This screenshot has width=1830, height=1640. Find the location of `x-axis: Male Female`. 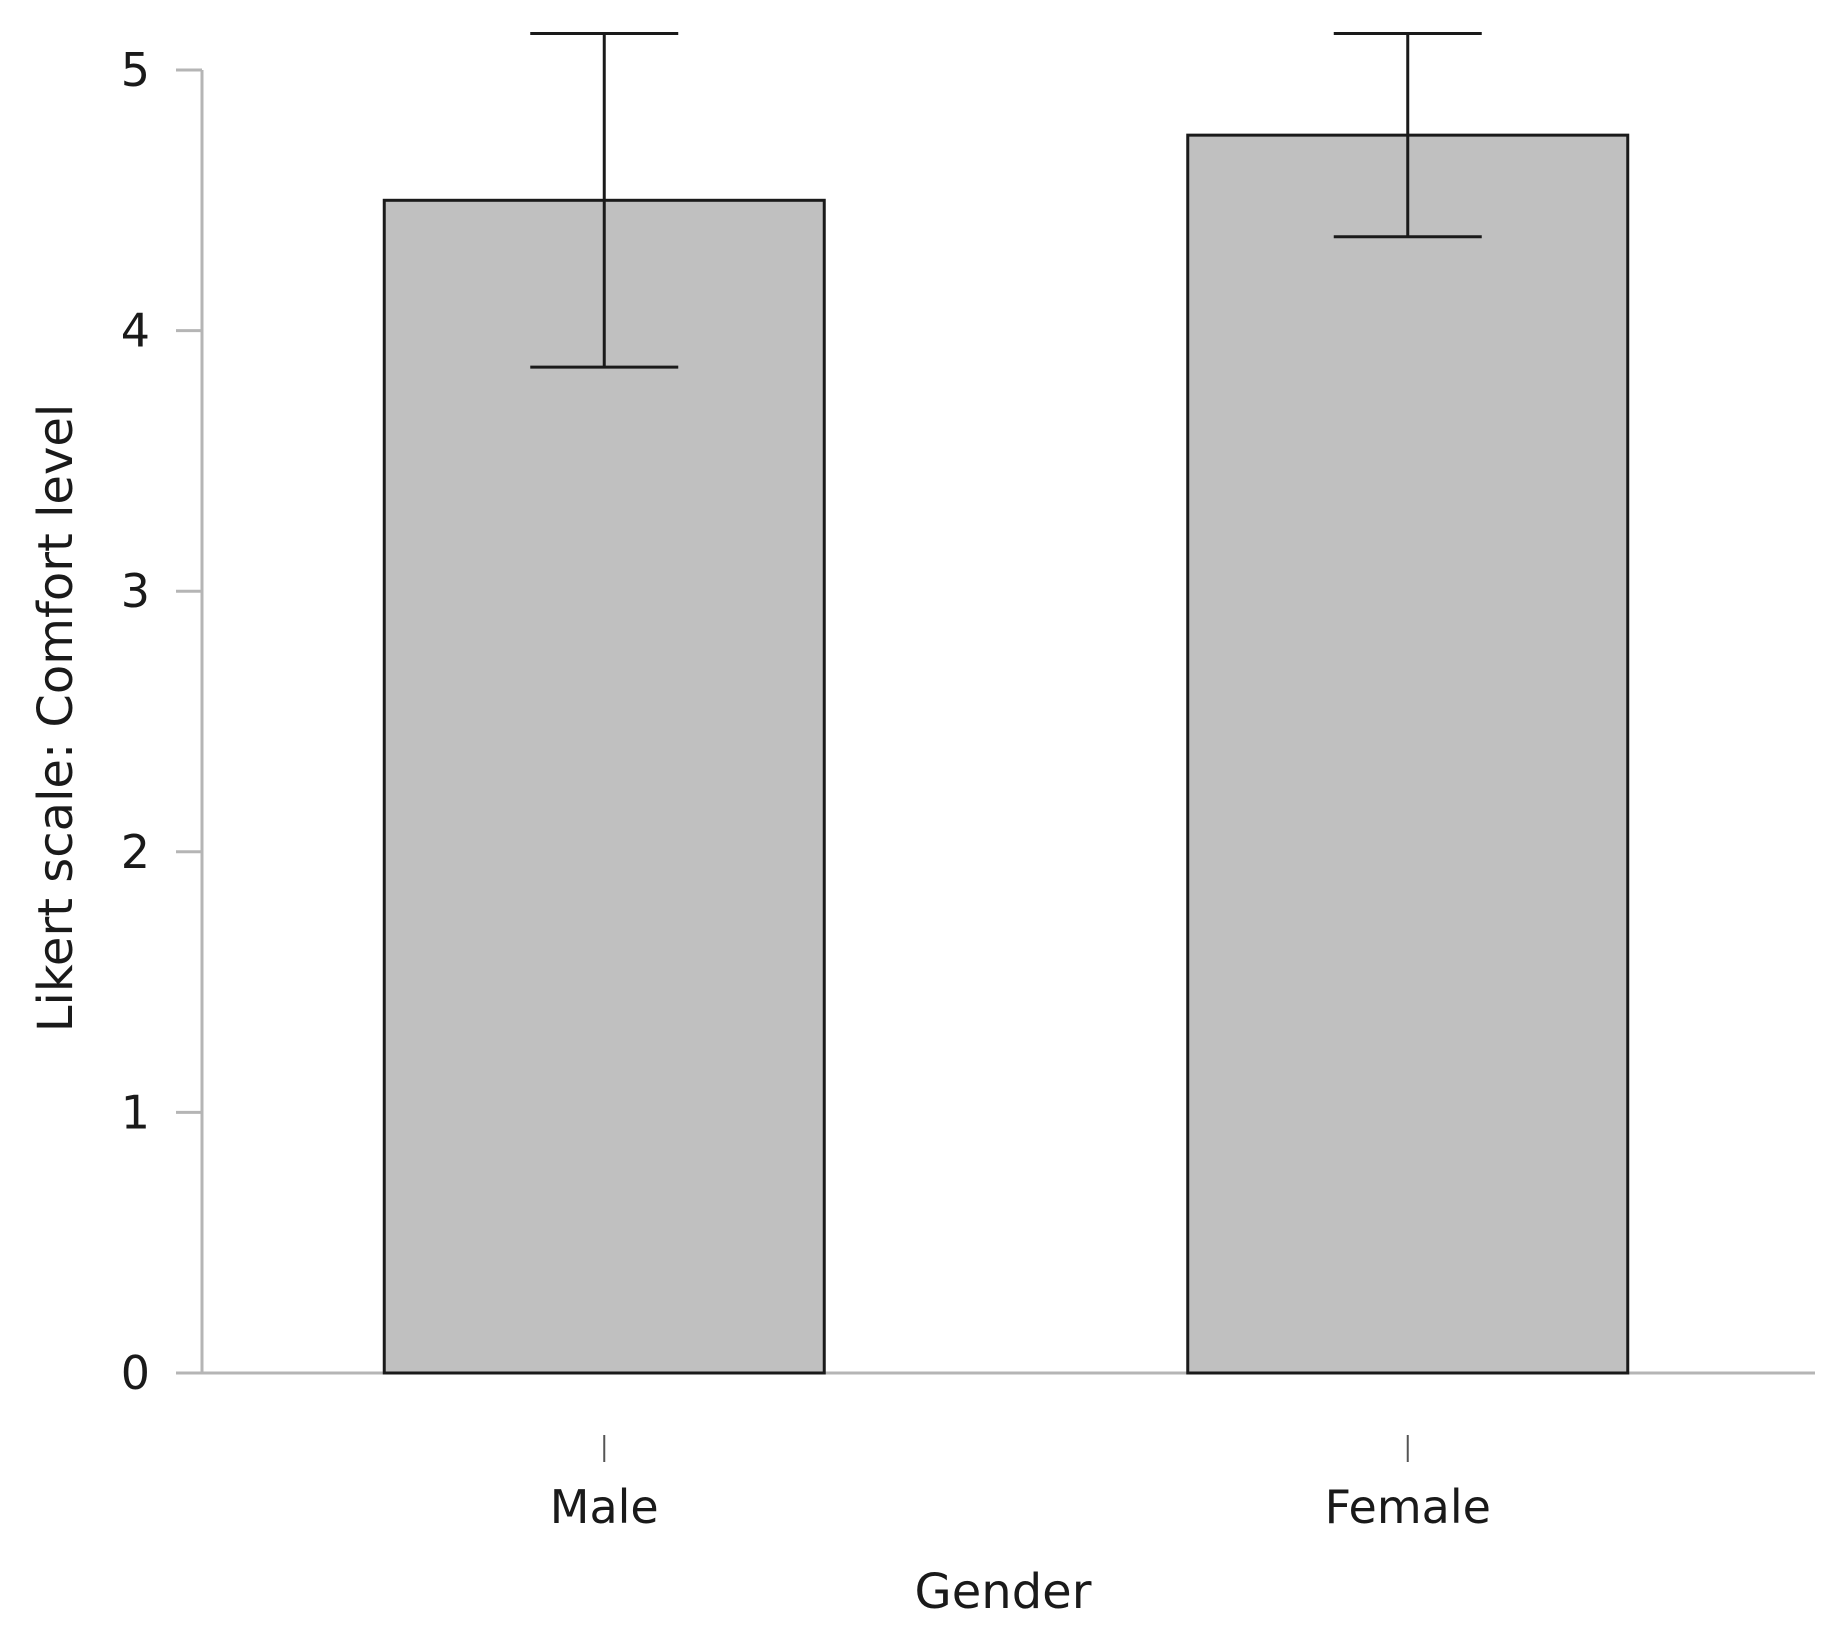

x-axis: Male Female is located at coordinates (995, 1452).